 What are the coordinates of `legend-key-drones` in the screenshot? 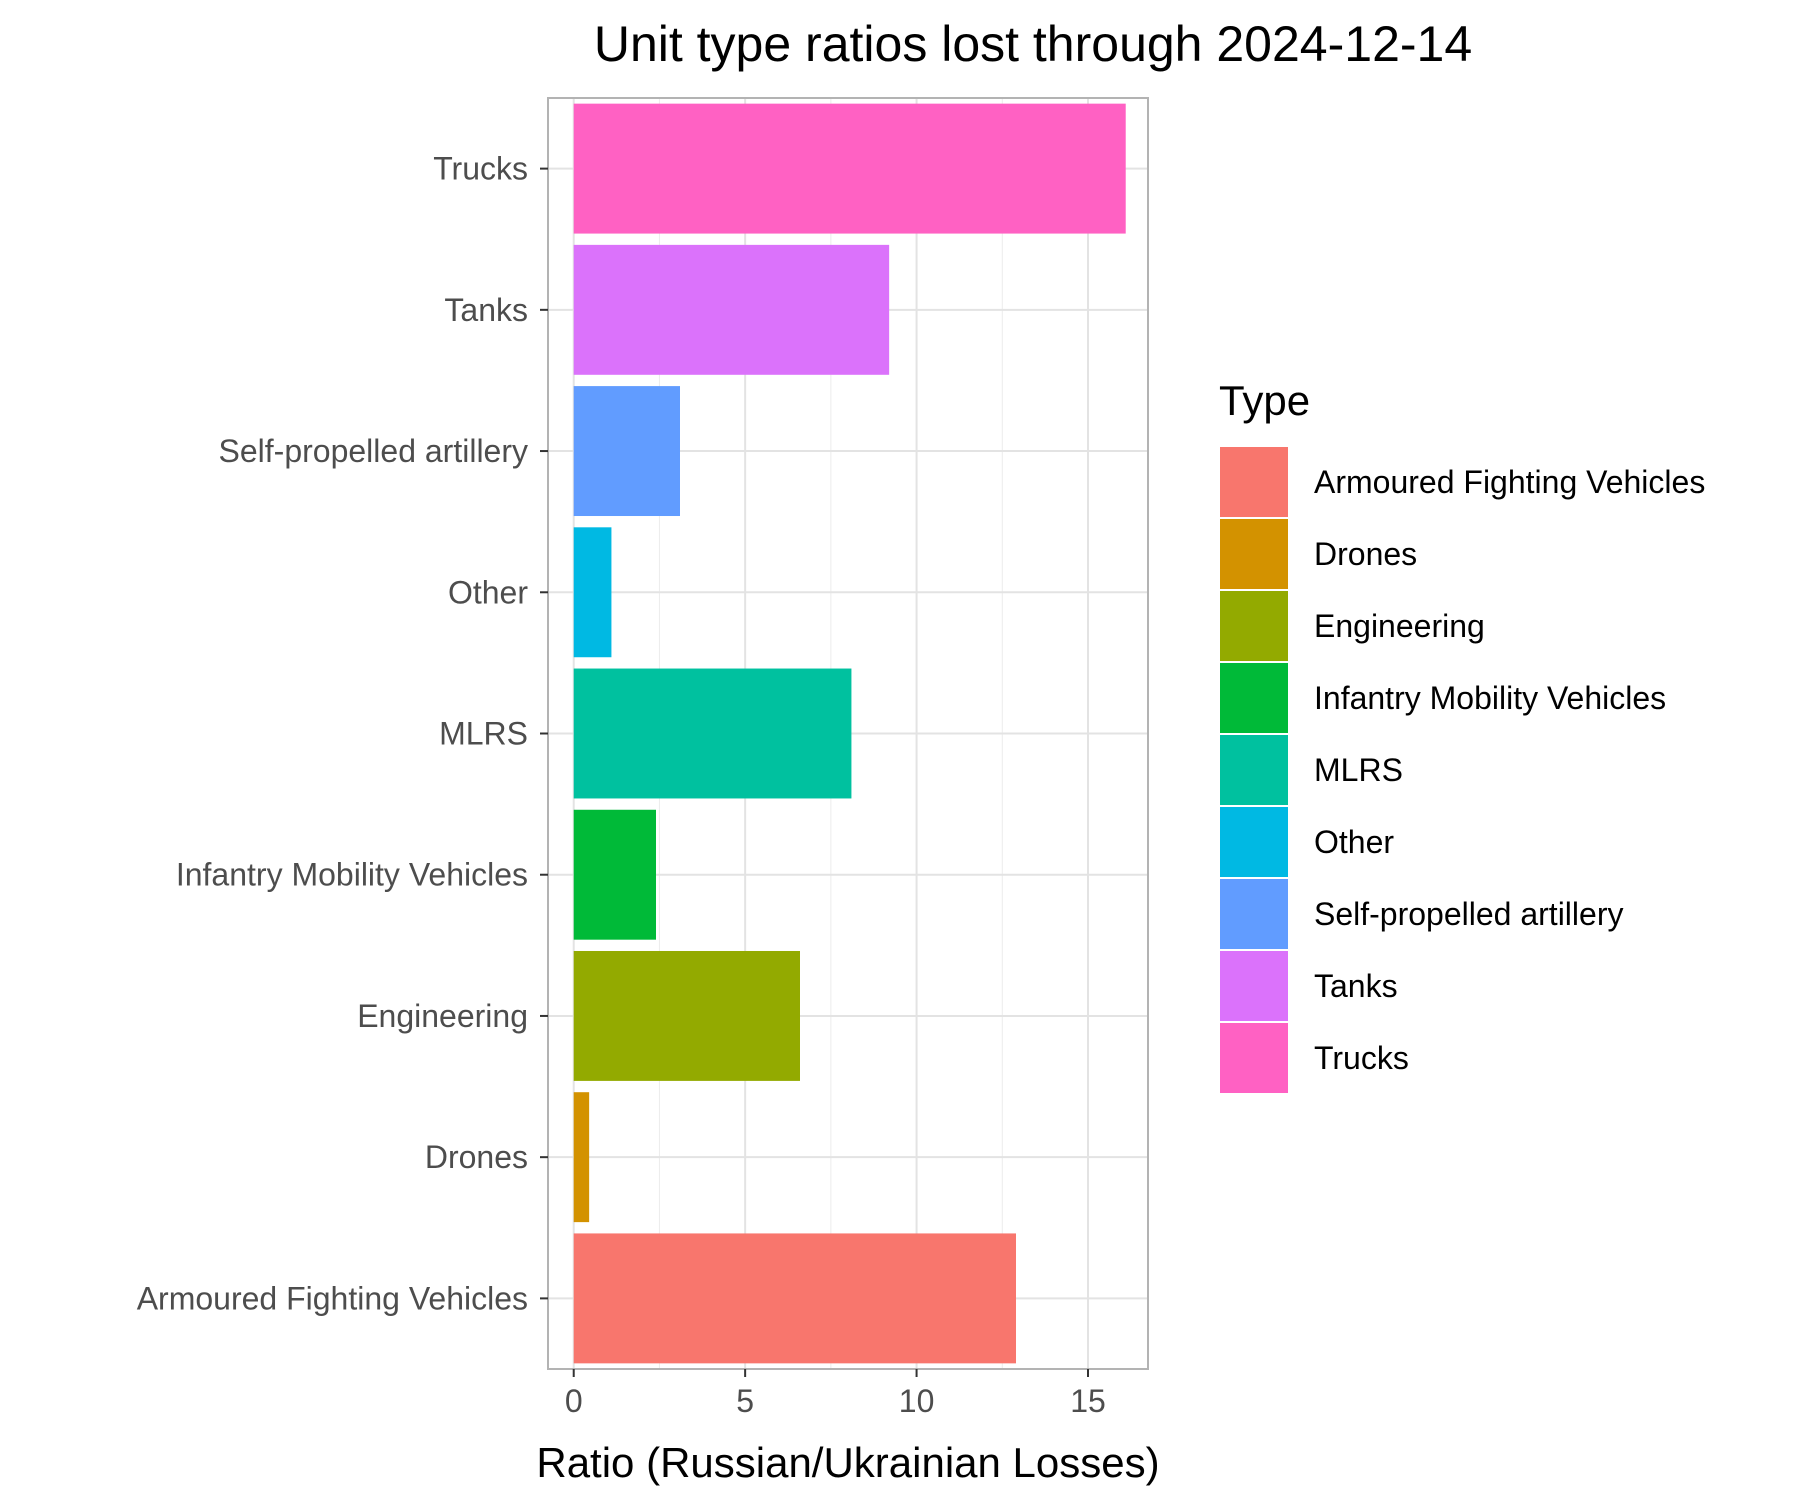 It's located at (1254, 554).